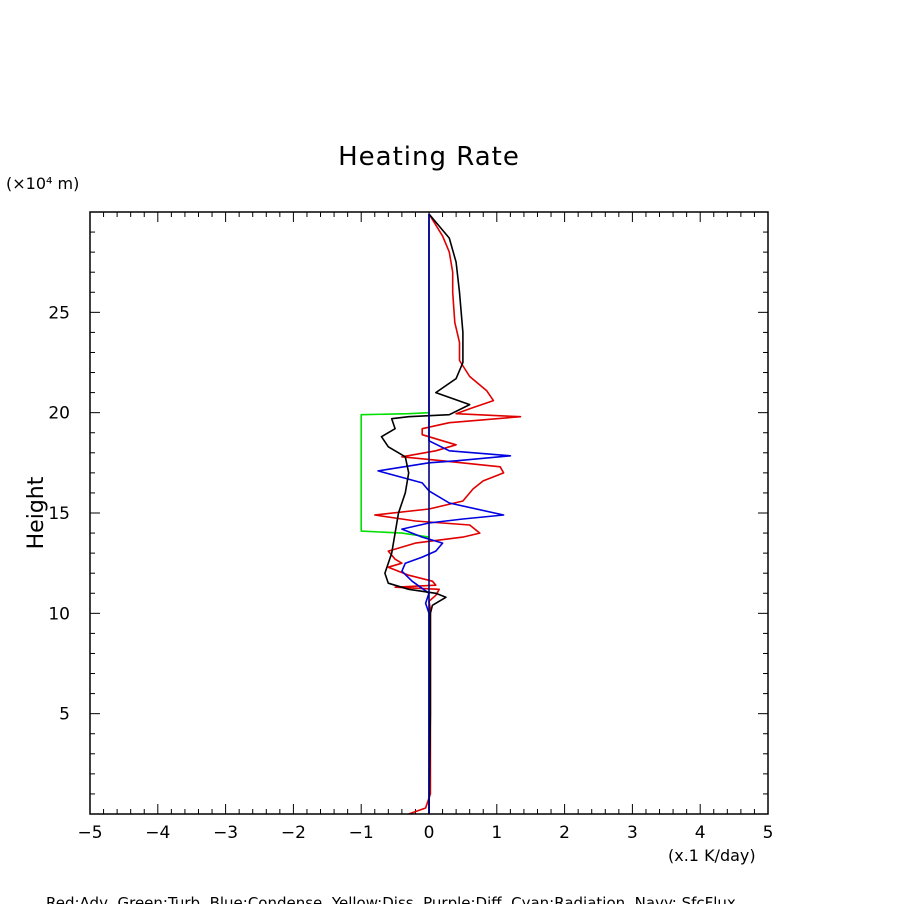 The image size is (904, 904). What do you see at coordinates (59, 614) in the screenshot?
I see `y-tick-label: 10` at bounding box center [59, 614].